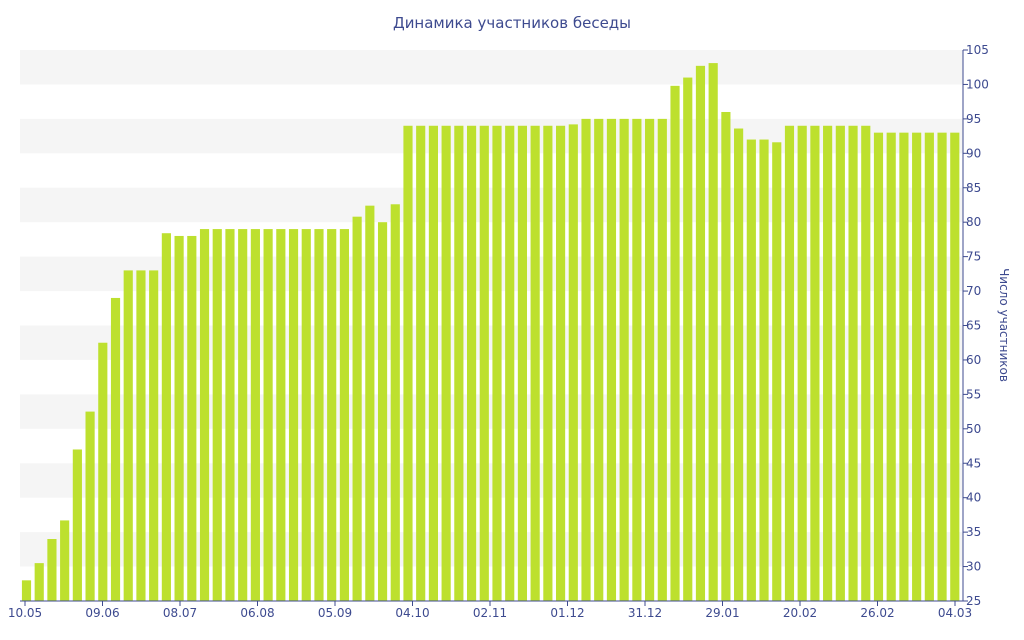  What do you see at coordinates (973, 257) in the screenshot?
I see `y-tick-label: 75` at bounding box center [973, 257].